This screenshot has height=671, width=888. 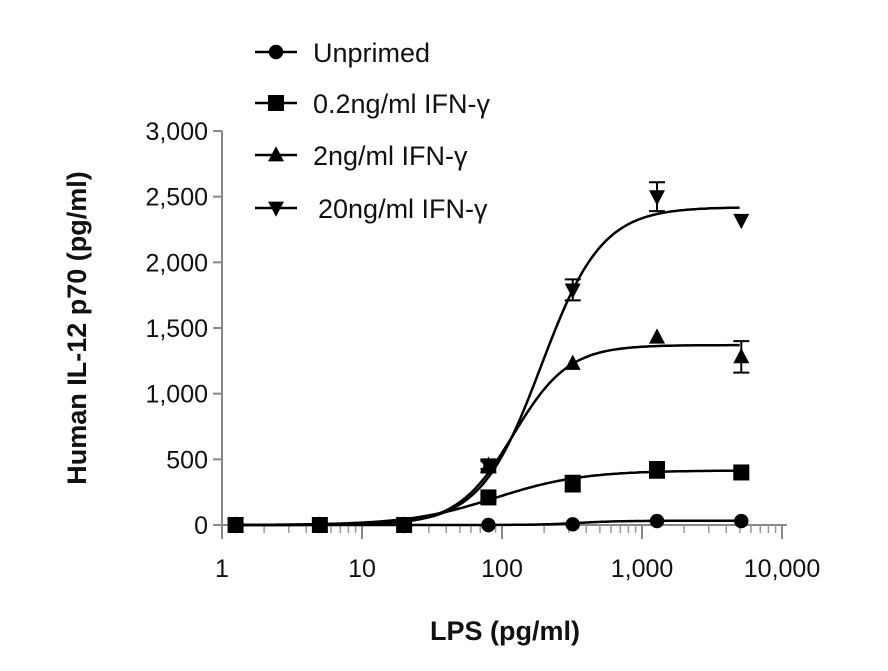 I want to click on legend-label: 2ng/ml IFN-γ, so click(x=390, y=156).